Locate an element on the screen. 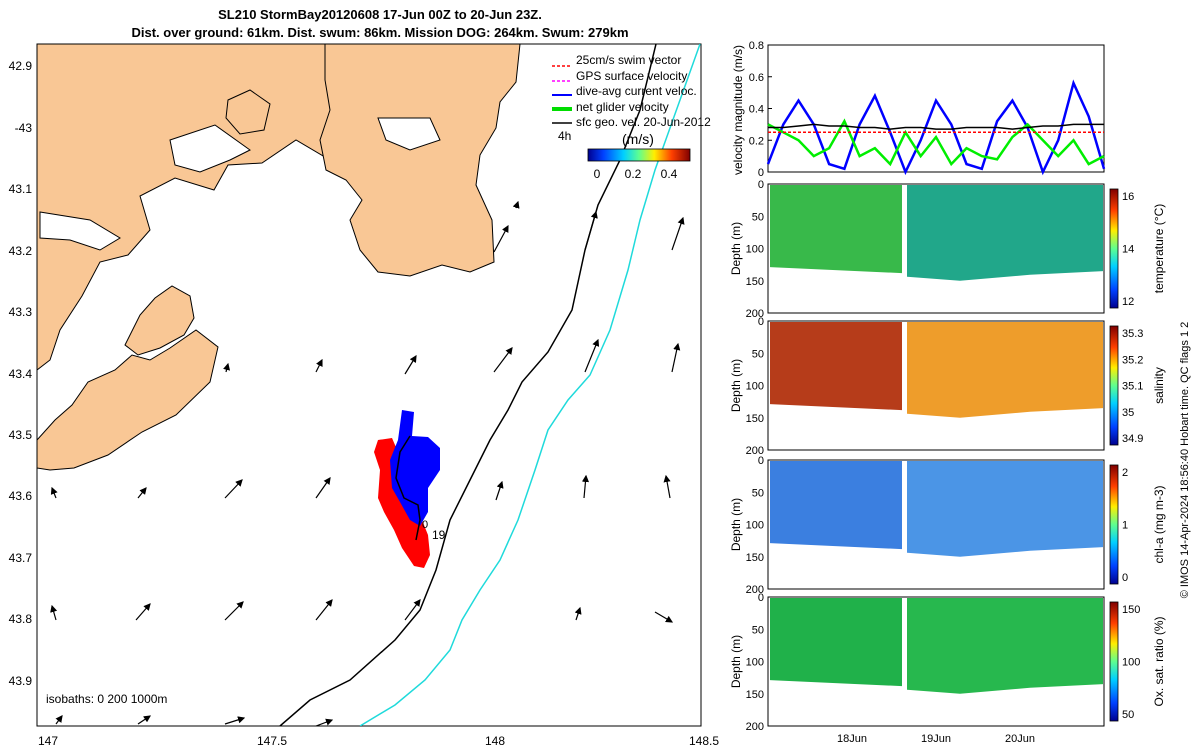 This screenshot has height=750, width=1200. track-blue is located at coordinates (415, 468).